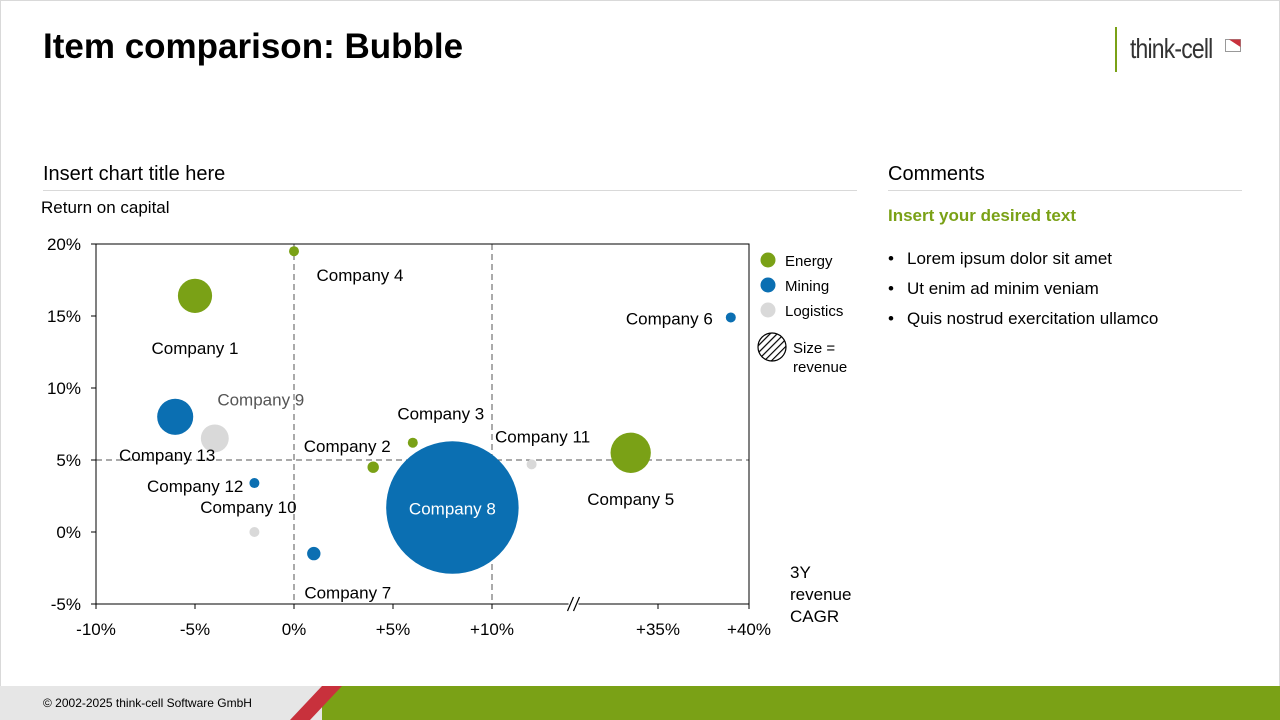 The height and width of the screenshot is (720, 1280). What do you see at coordinates (658, 629) in the screenshot?
I see `x-tick-label: +35%` at bounding box center [658, 629].